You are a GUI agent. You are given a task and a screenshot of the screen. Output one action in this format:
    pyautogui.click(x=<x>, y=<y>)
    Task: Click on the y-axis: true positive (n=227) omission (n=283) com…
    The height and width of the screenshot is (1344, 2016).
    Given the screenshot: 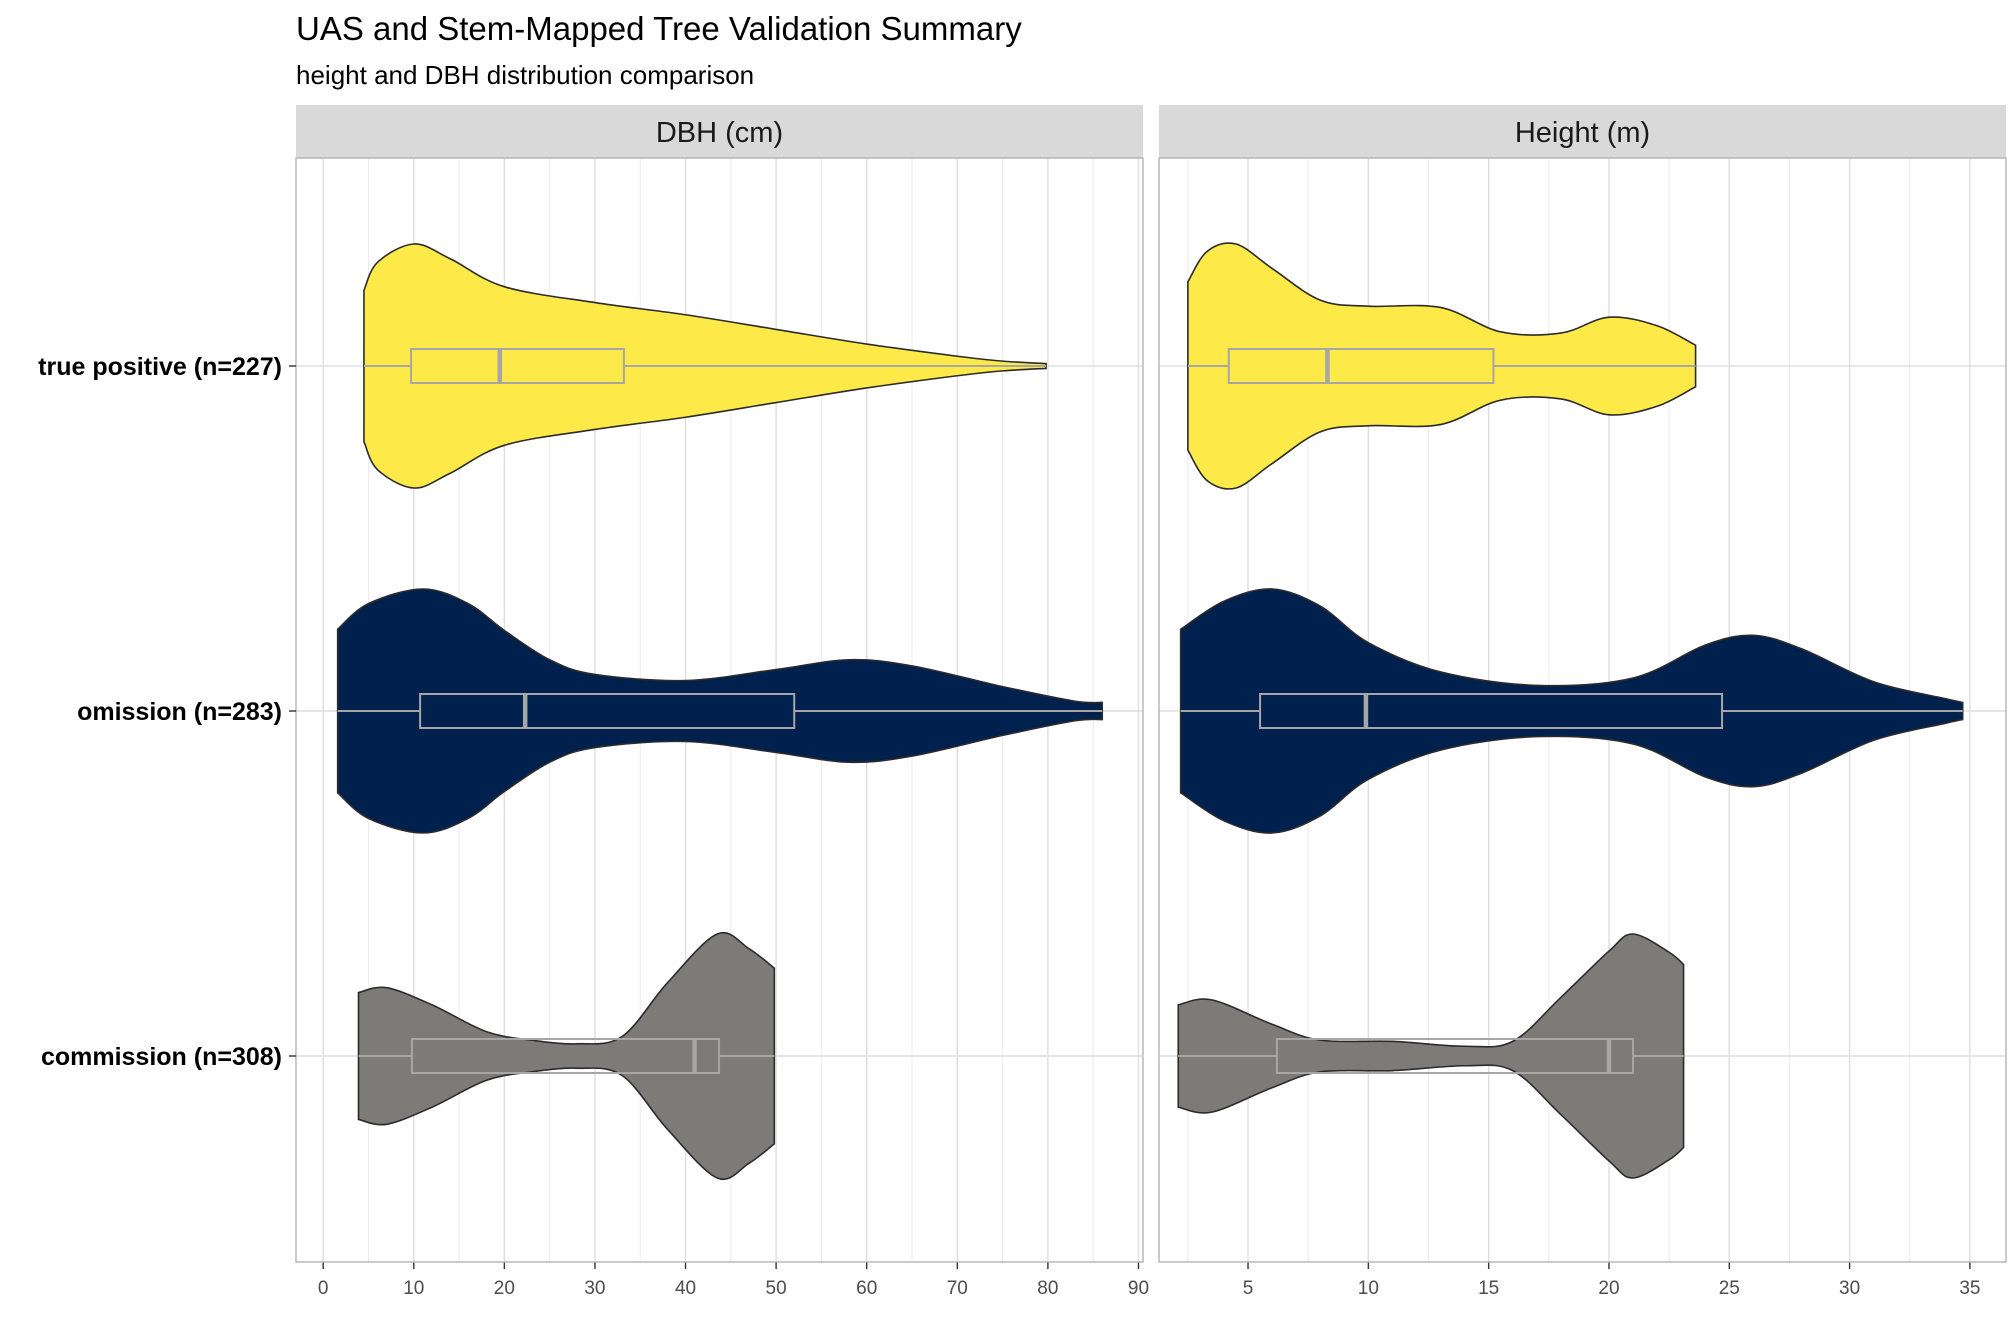 What is the action you would take?
    pyautogui.click(x=167, y=712)
    